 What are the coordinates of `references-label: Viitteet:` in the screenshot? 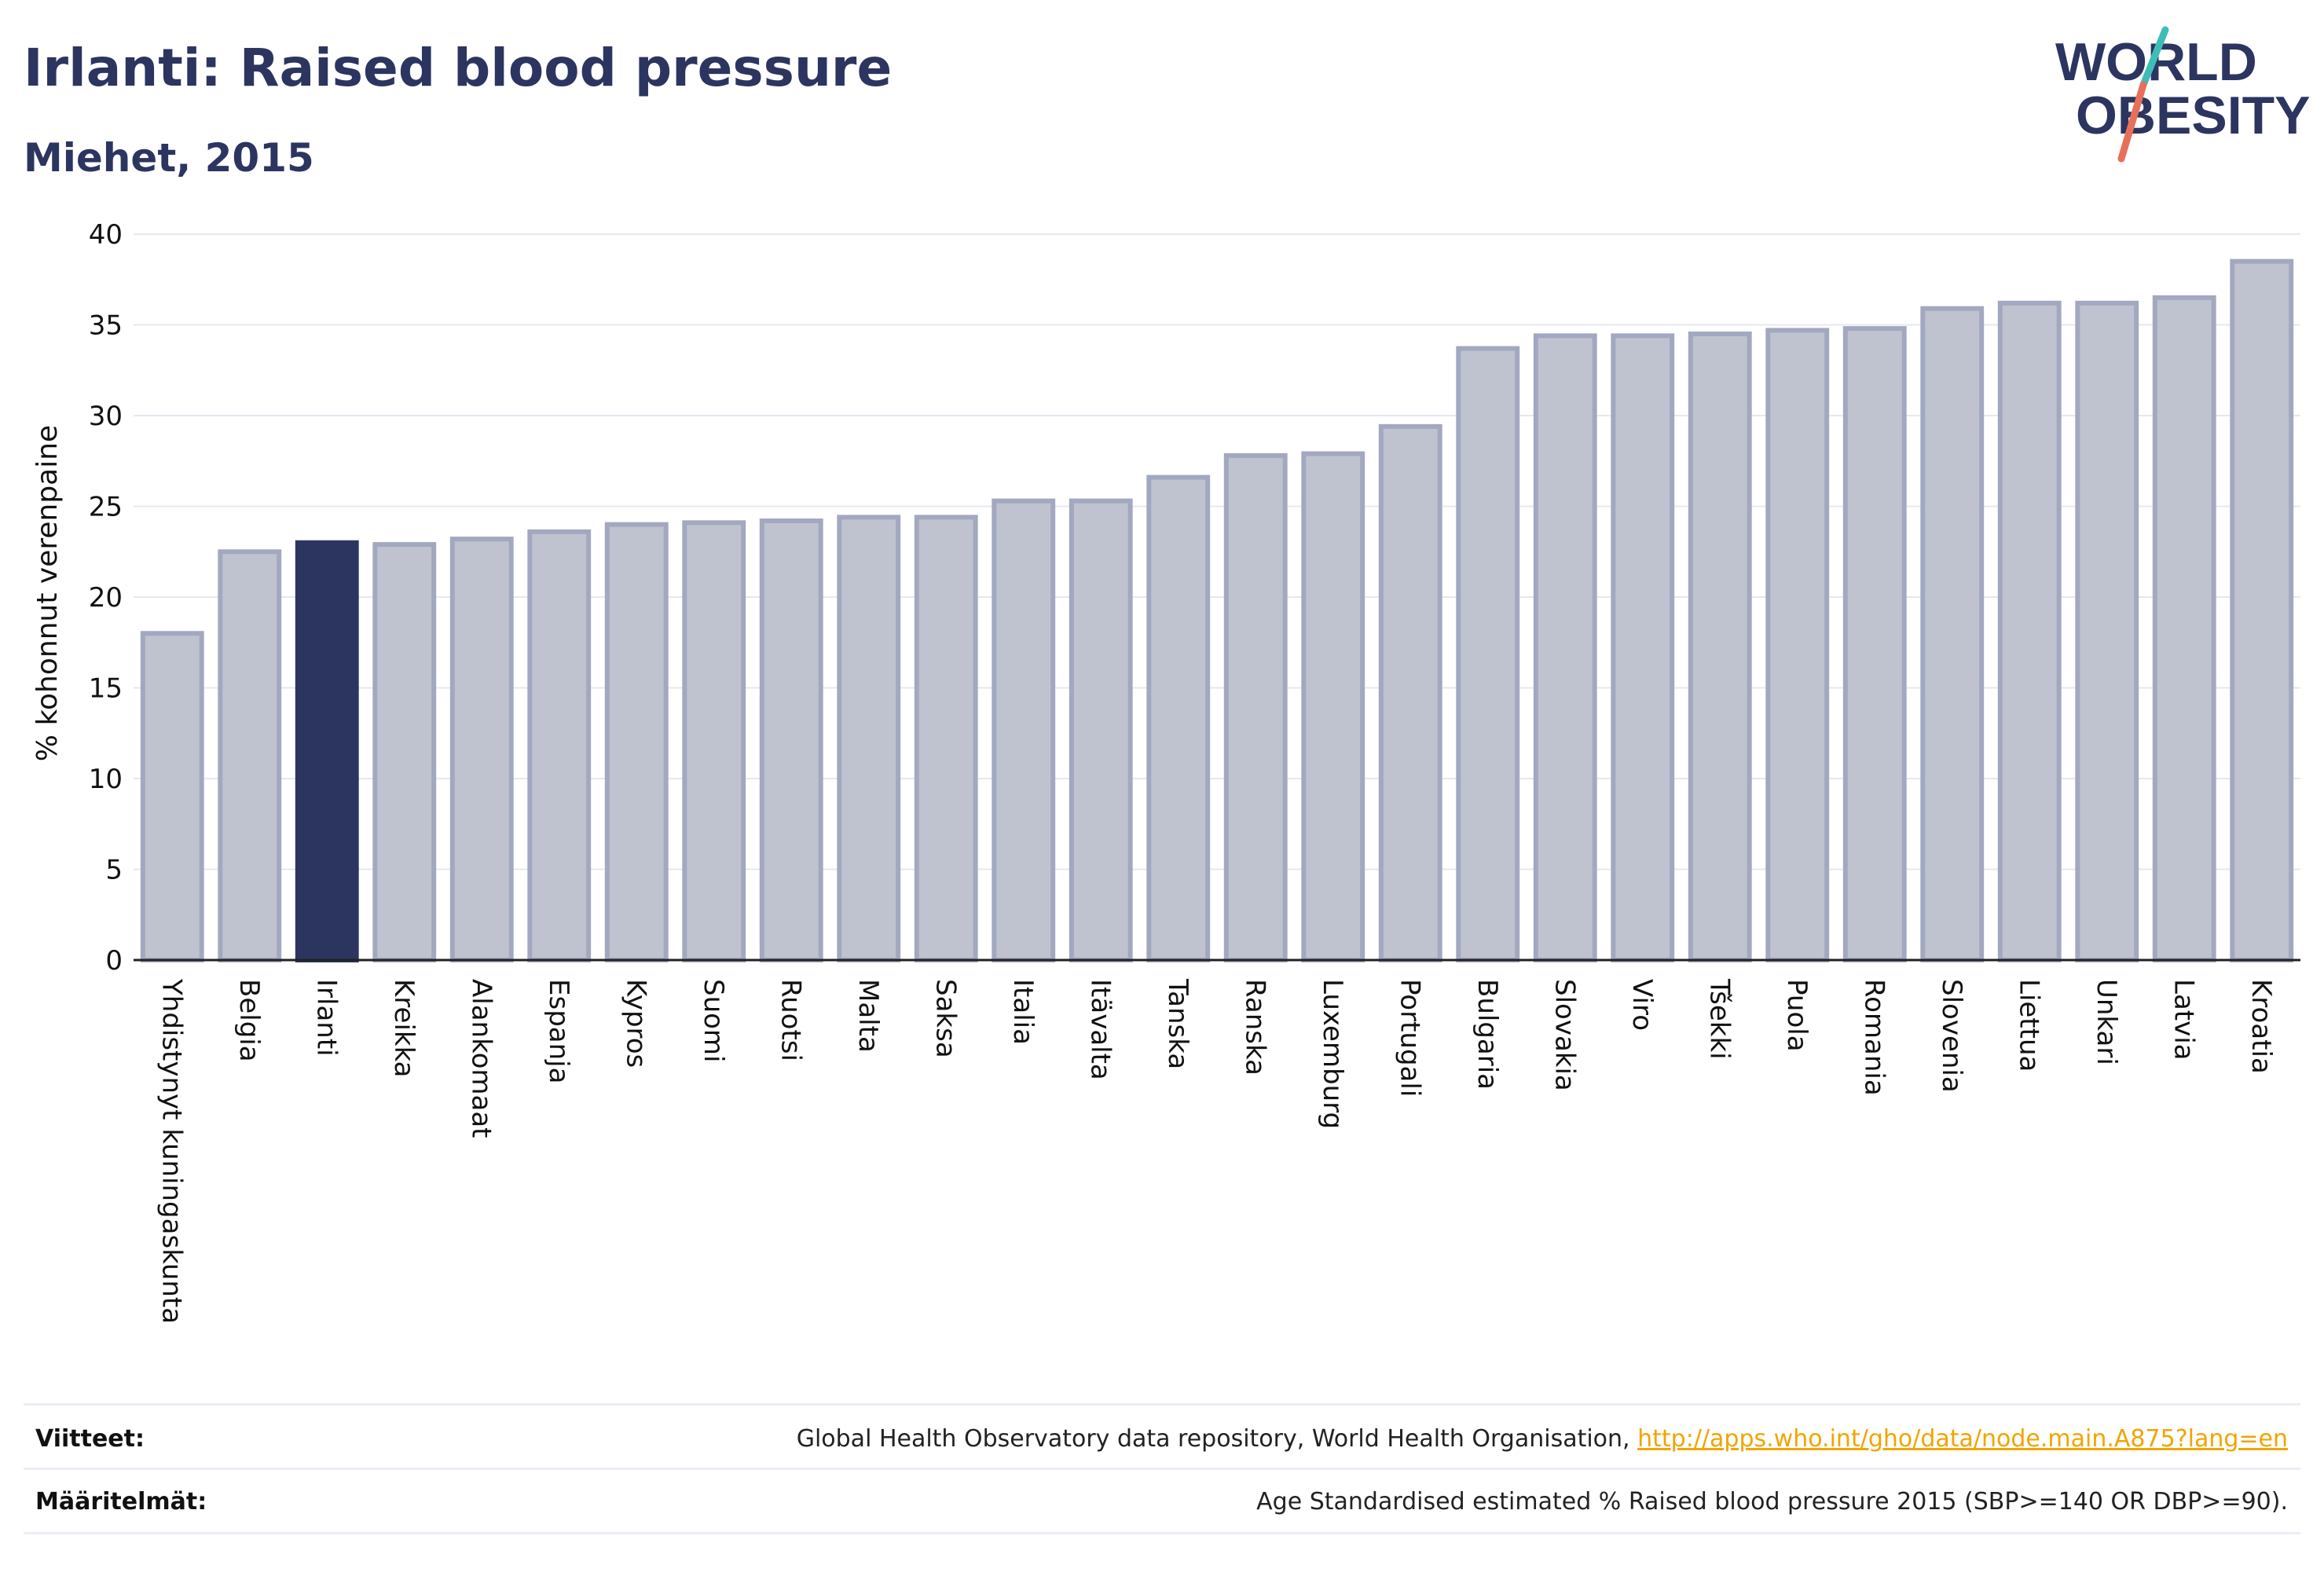 It's located at (90, 1439).